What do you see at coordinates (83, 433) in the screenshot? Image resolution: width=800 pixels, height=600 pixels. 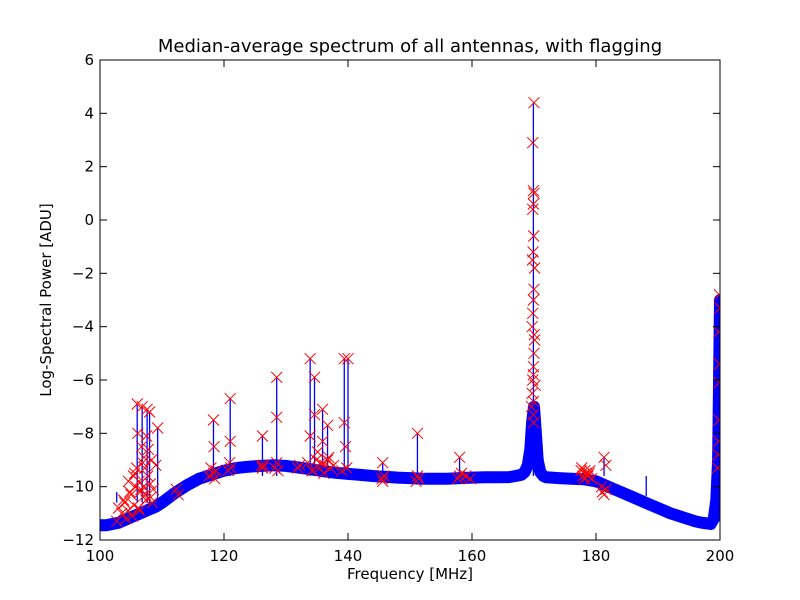 I see `y-tick-label: −8` at bounding box center [83, 433].